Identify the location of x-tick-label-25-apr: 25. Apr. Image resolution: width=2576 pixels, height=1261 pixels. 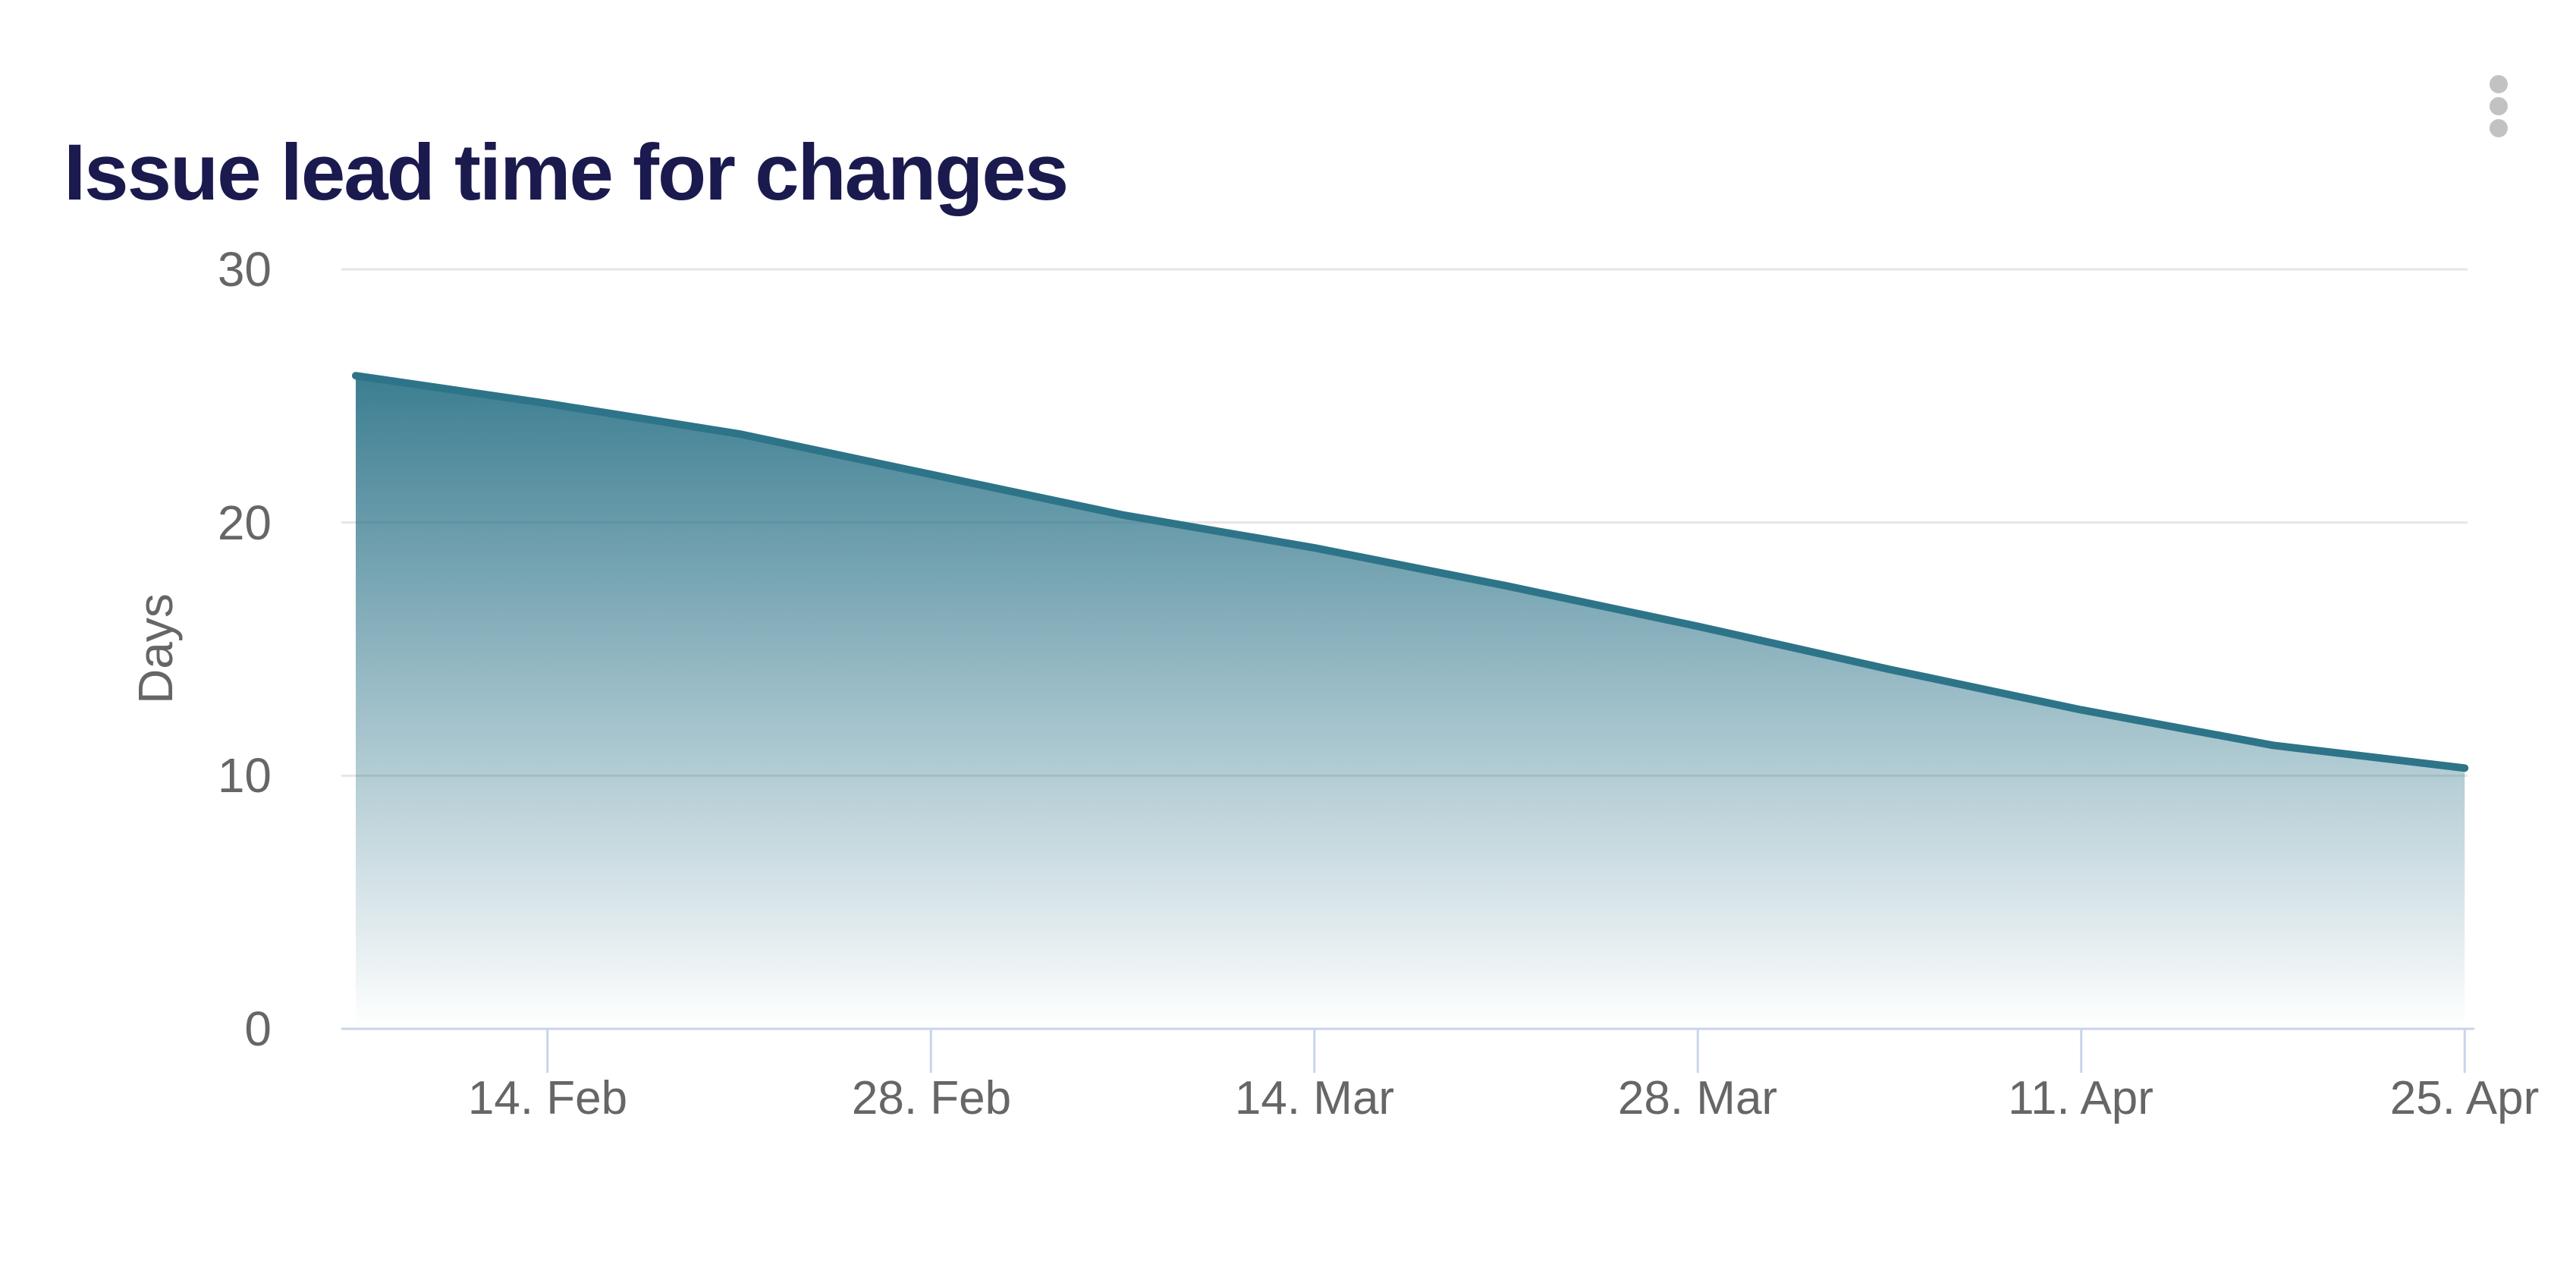
(2464, 1098).